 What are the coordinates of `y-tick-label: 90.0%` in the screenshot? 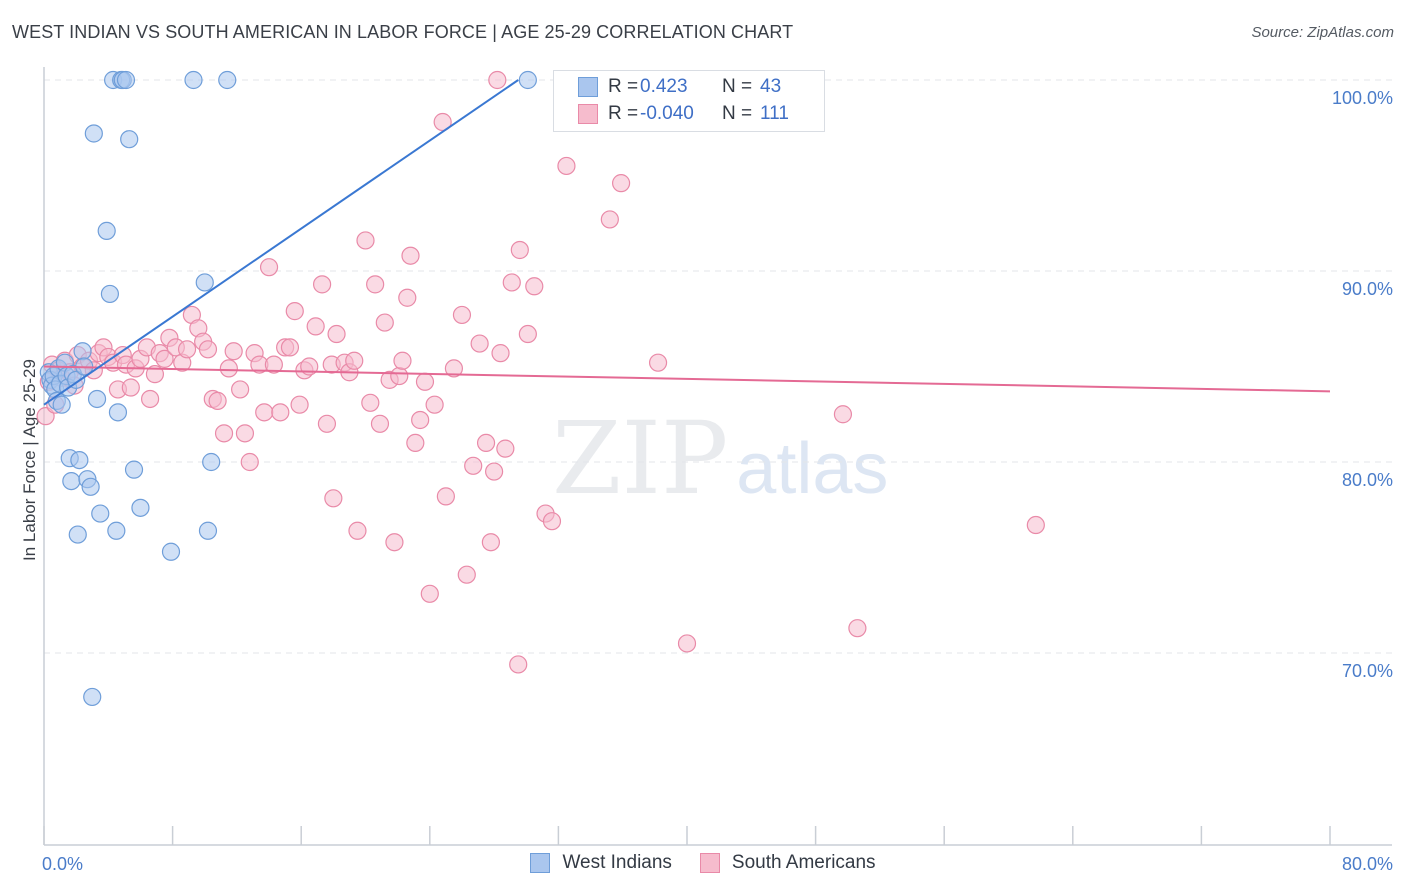 It's located at (1367, 289).